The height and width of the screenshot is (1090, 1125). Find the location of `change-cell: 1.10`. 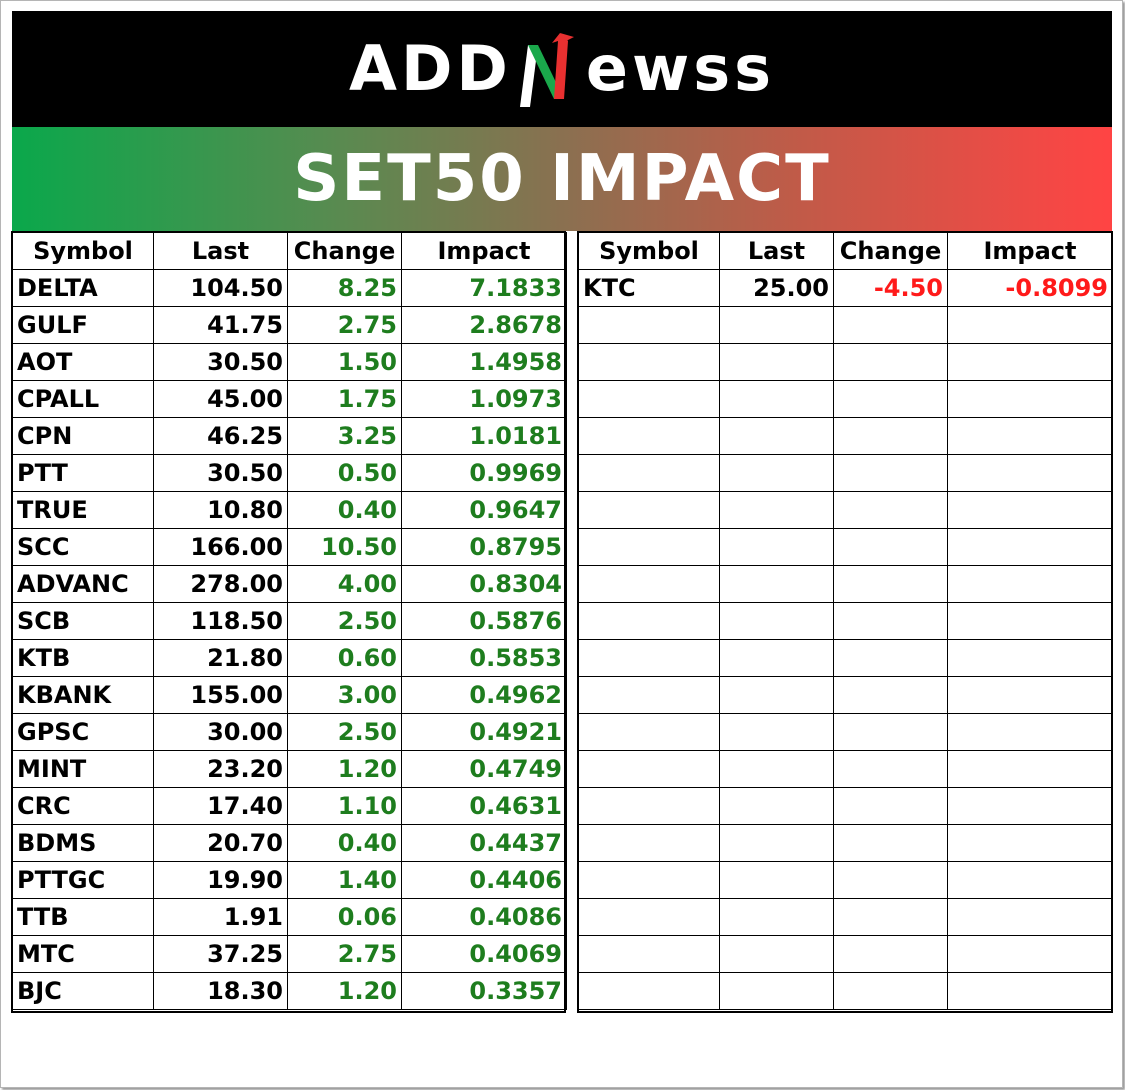

change-cell: 1.10 is located at coordinates (344, 806).